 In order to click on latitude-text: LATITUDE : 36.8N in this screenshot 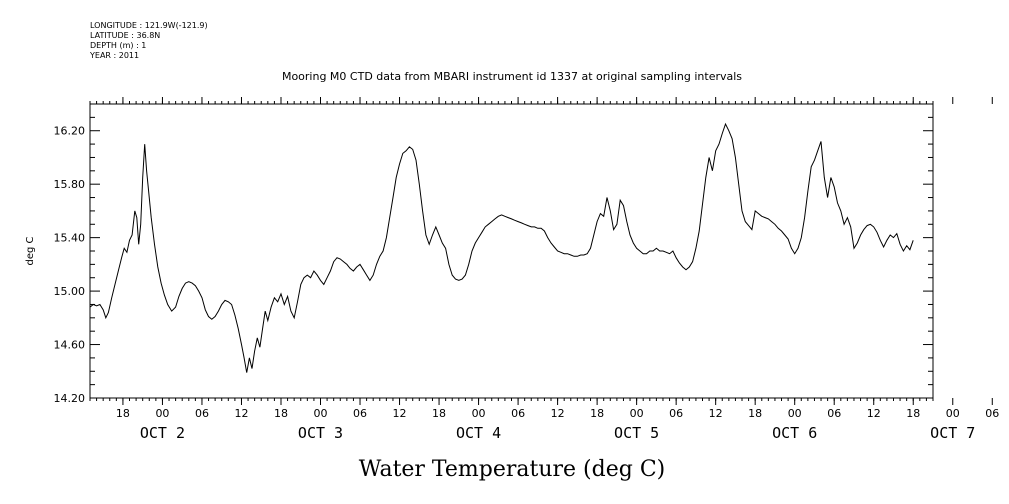, I will do `click(125, 35)`.